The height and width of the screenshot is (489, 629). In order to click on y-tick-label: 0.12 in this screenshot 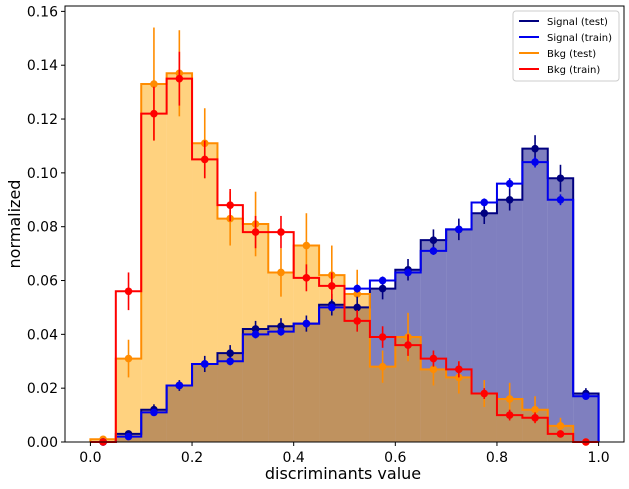, I will do `click(42, 120)`.